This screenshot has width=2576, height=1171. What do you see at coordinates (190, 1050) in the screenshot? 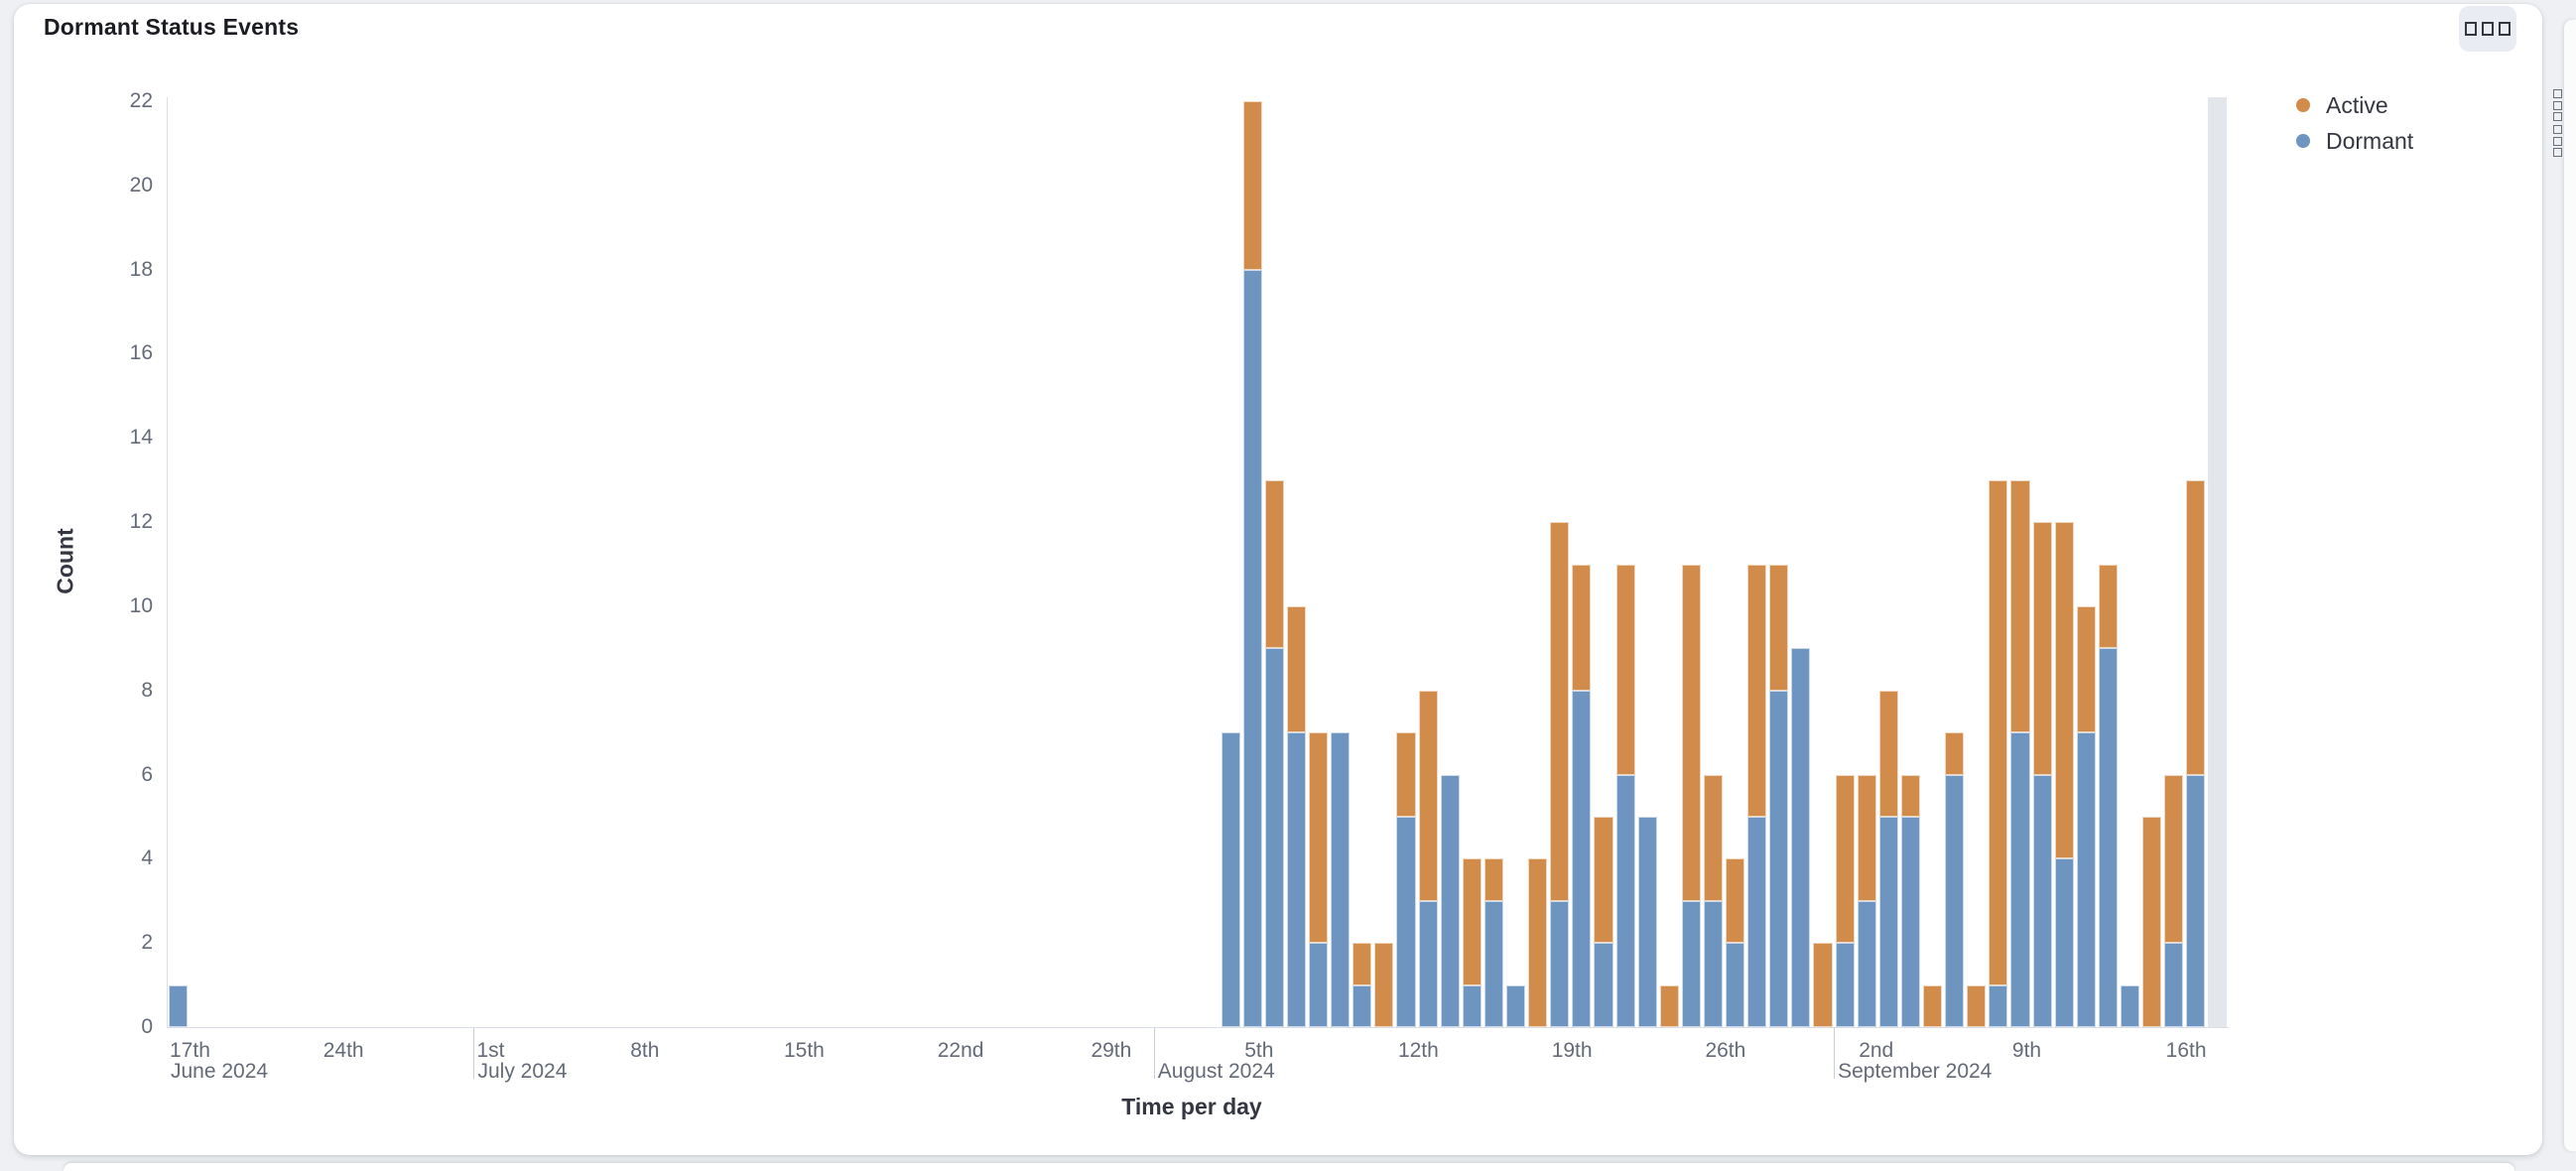
I see `x-tick-label: 17th` at bounding box center [190, 1050].